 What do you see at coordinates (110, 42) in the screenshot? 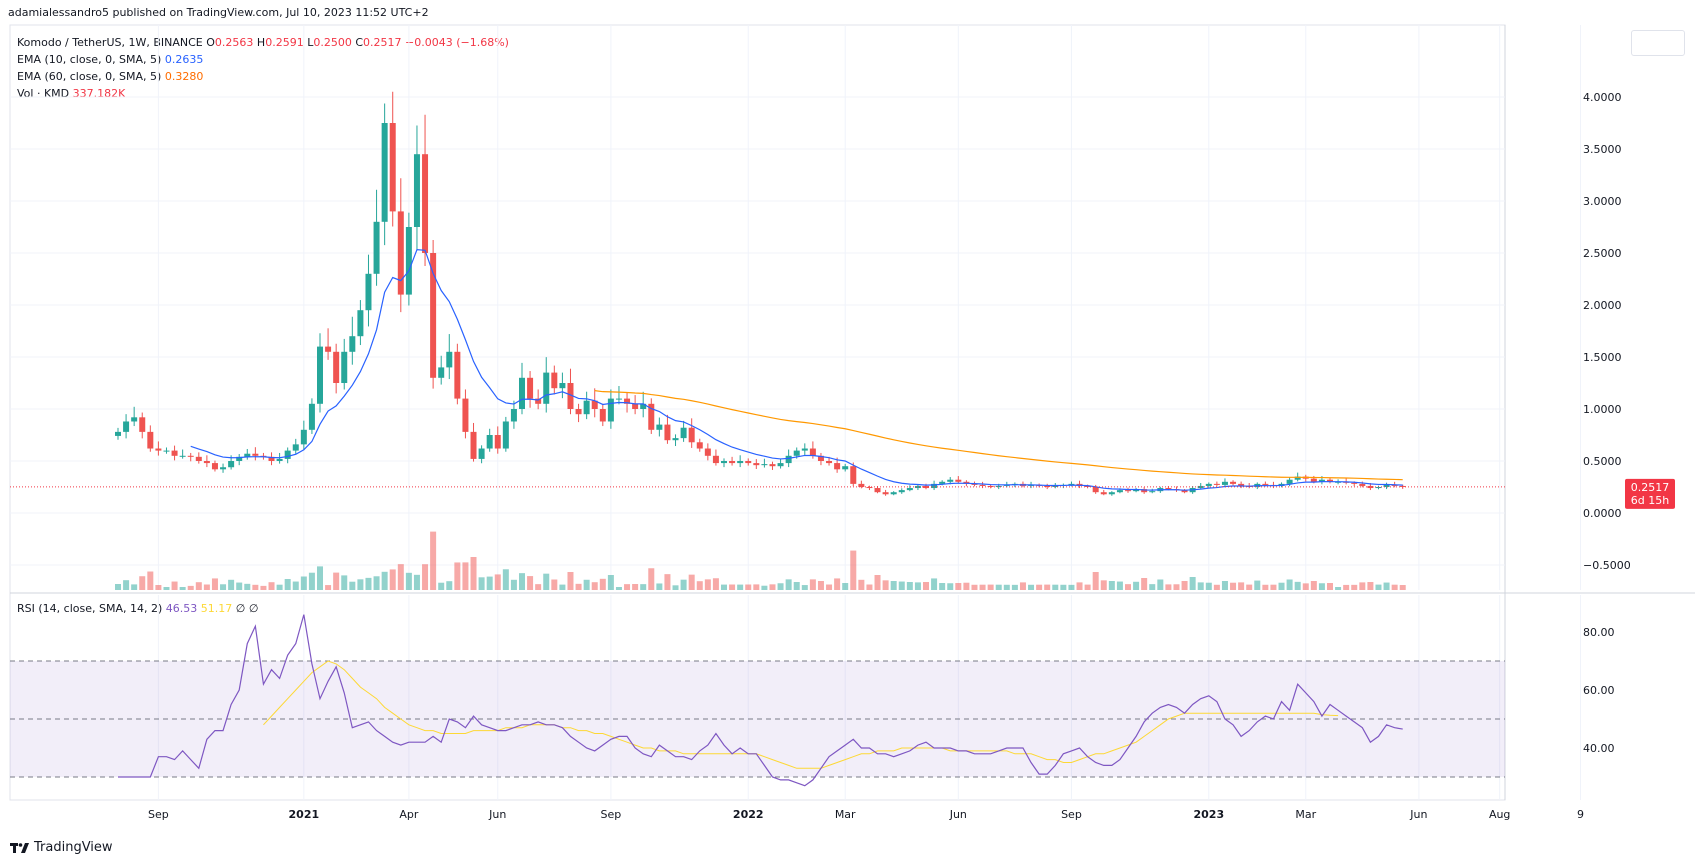
I see `symbol-label: Komodo / TetherUS, 1W, BINANCE` at bounding box center [110, 42].